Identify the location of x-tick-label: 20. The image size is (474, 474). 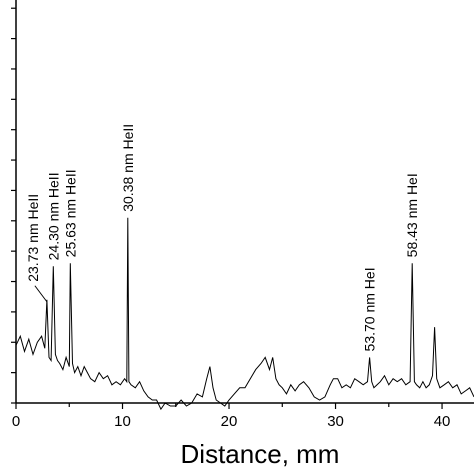
(229, 421).